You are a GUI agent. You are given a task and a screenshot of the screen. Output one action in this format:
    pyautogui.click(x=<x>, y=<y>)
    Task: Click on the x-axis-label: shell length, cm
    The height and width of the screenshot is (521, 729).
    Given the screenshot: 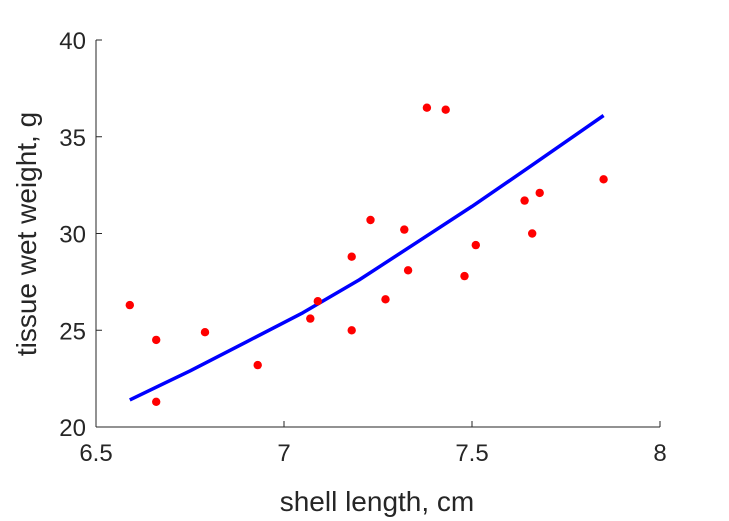 What is the action you would take?
    pyautogui.click(x=377, y=501)
    